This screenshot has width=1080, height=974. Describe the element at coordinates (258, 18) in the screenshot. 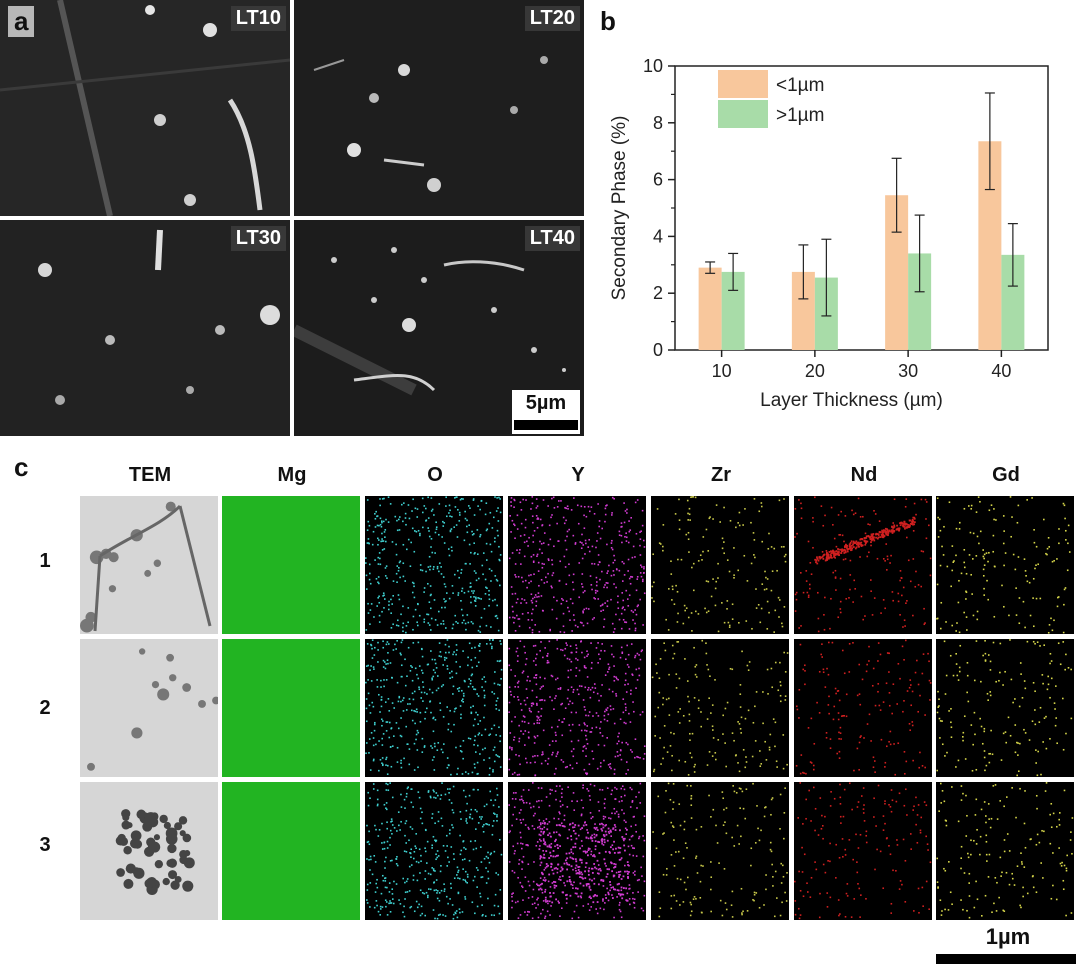

I see `sem-label-lt10: LT10` at that location.